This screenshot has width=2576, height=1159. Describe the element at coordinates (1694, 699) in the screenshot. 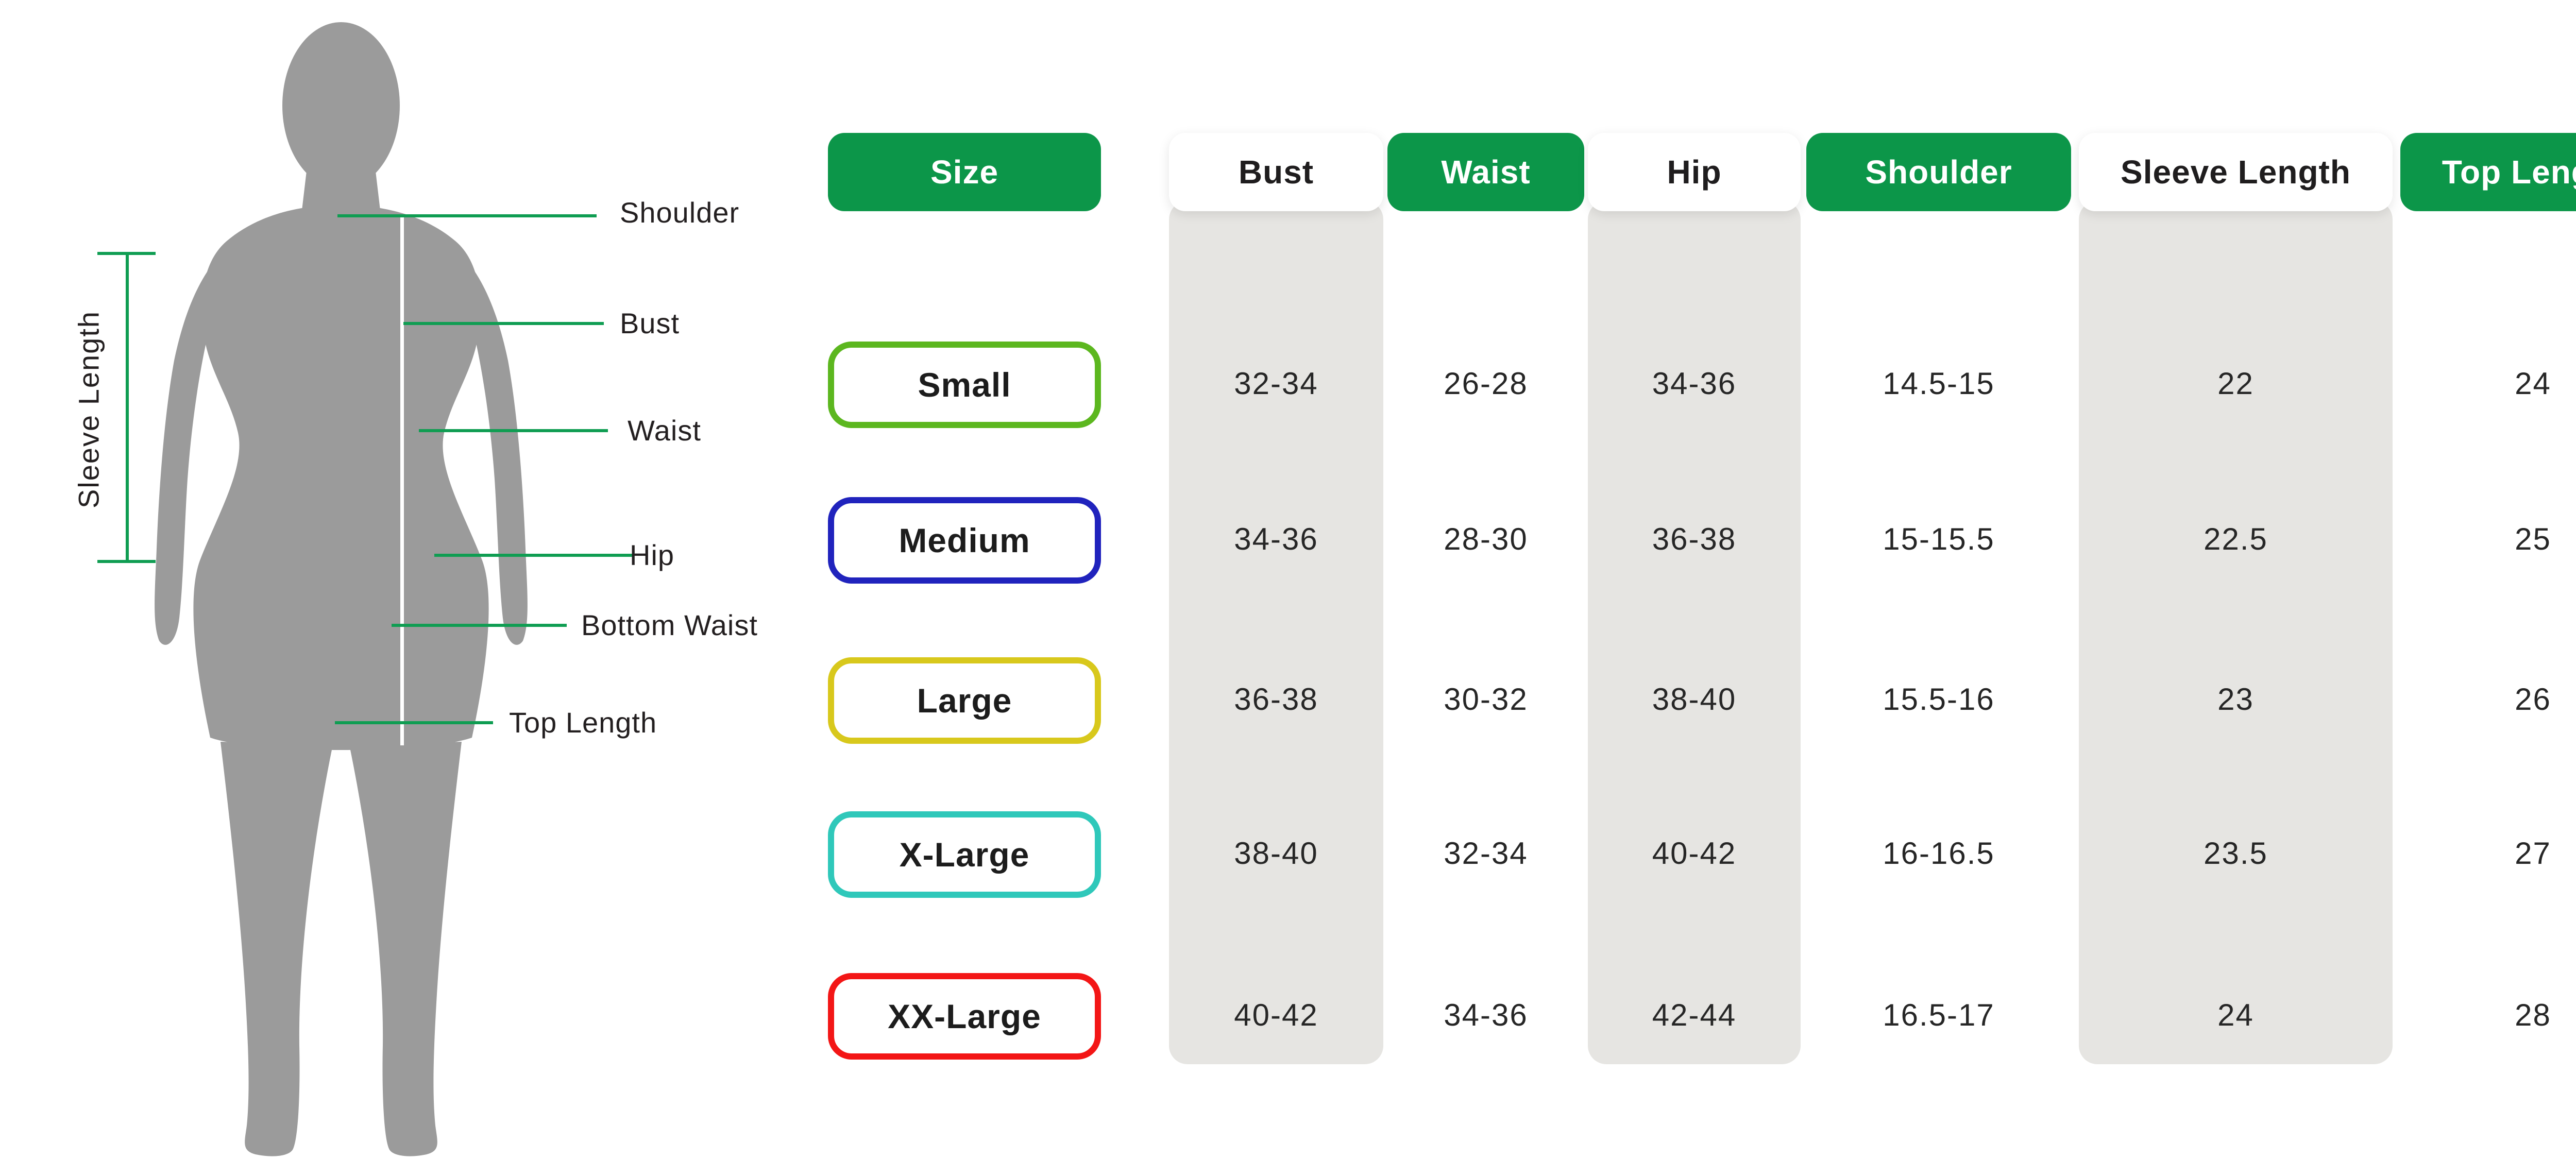

I see `cell-large-hip: 38-40` at that location.